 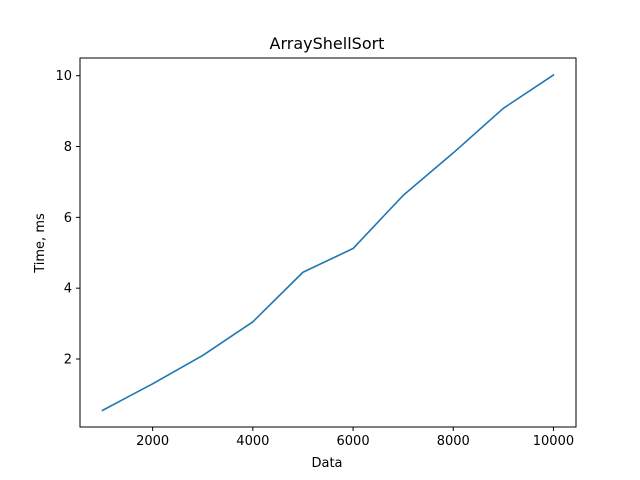 What do you see at coordinates (63, 76) in the screenshot?
I see `y-tick-label: 10` at bounding box center [63, 76].